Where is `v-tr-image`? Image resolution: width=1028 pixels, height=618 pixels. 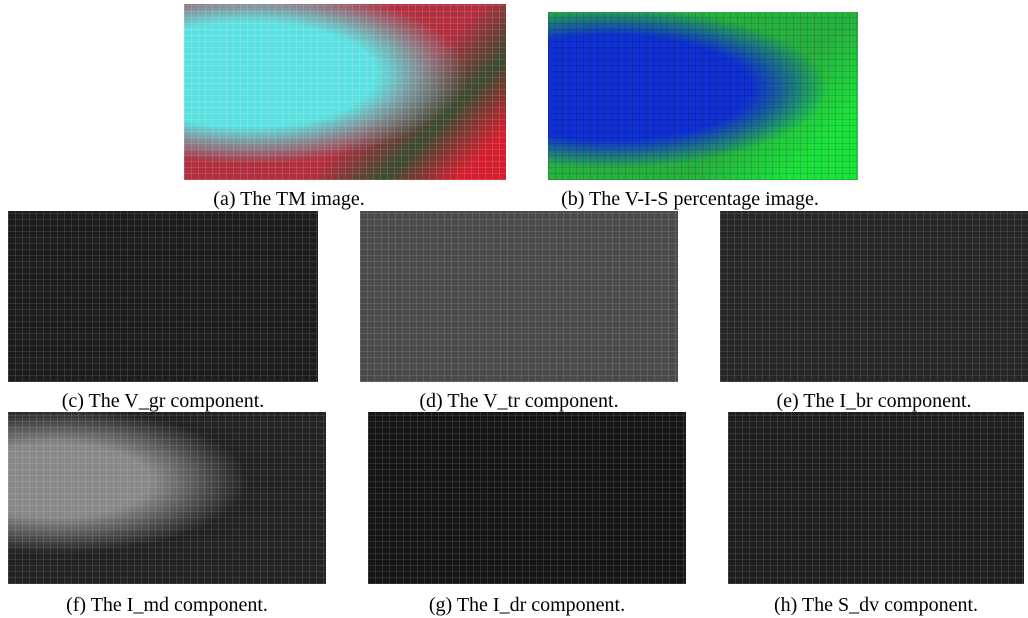
v-tr-image is located at coordinates (519, 296).